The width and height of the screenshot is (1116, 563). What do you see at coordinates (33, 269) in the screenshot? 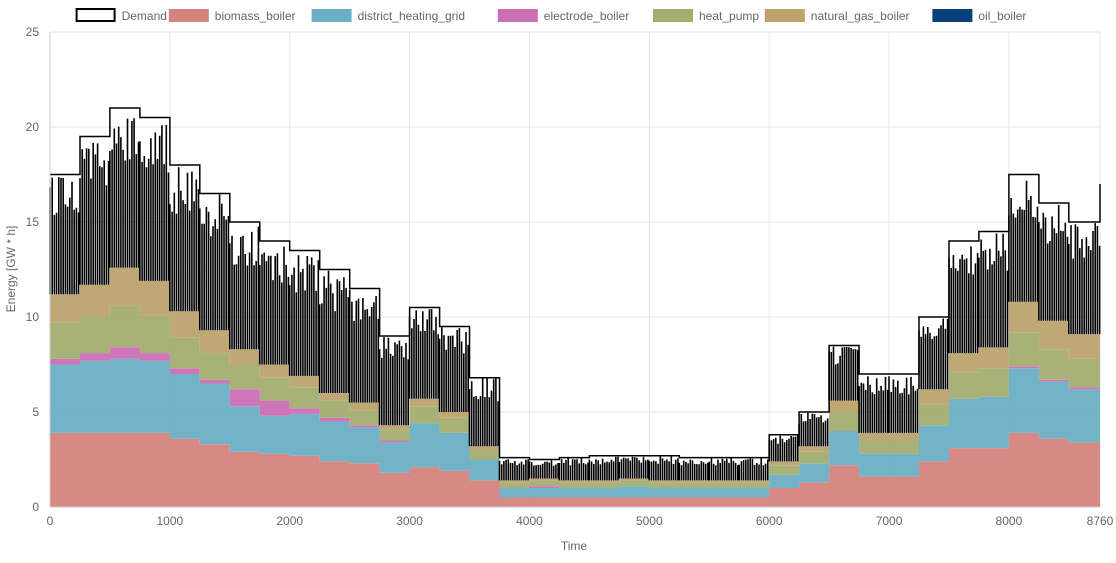
I see `y-tick-labels: 0 5 10 15 20 25` at bounding box center [33, 269].